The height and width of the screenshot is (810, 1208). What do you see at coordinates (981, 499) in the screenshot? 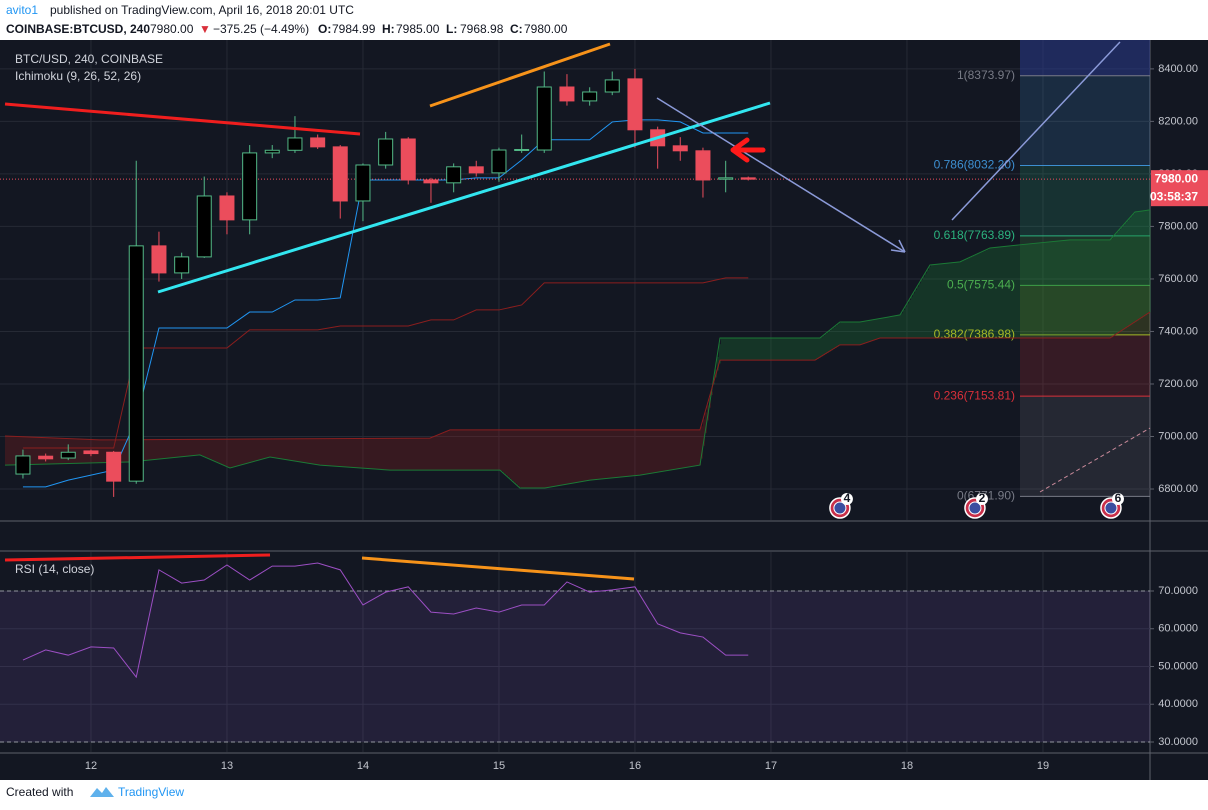
I see `event-count-bg` at bounding box center [981, 499].